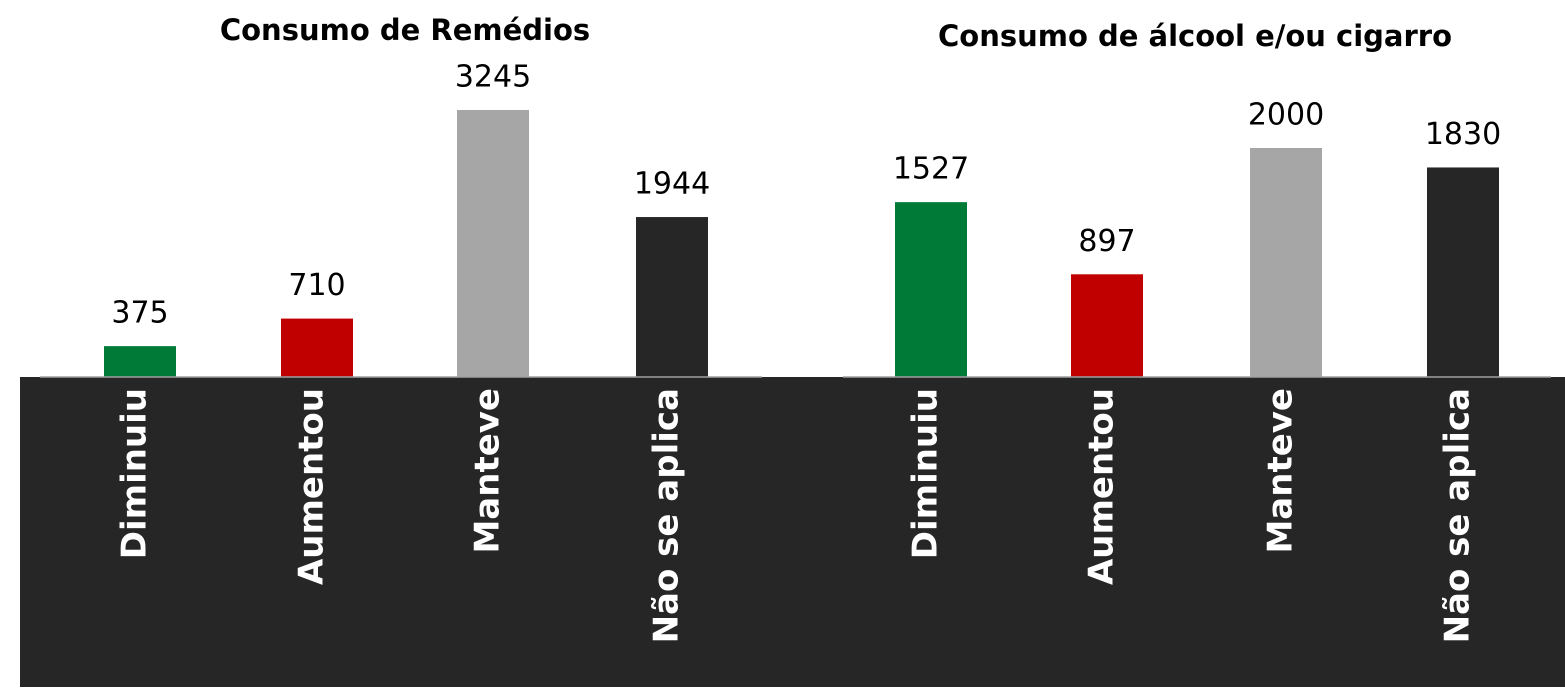 The width and height of the screenshot is (1565, 691). Describe the element at coordinates (672, 184) in the screenshot. I see `value-label: 1944` at that location.